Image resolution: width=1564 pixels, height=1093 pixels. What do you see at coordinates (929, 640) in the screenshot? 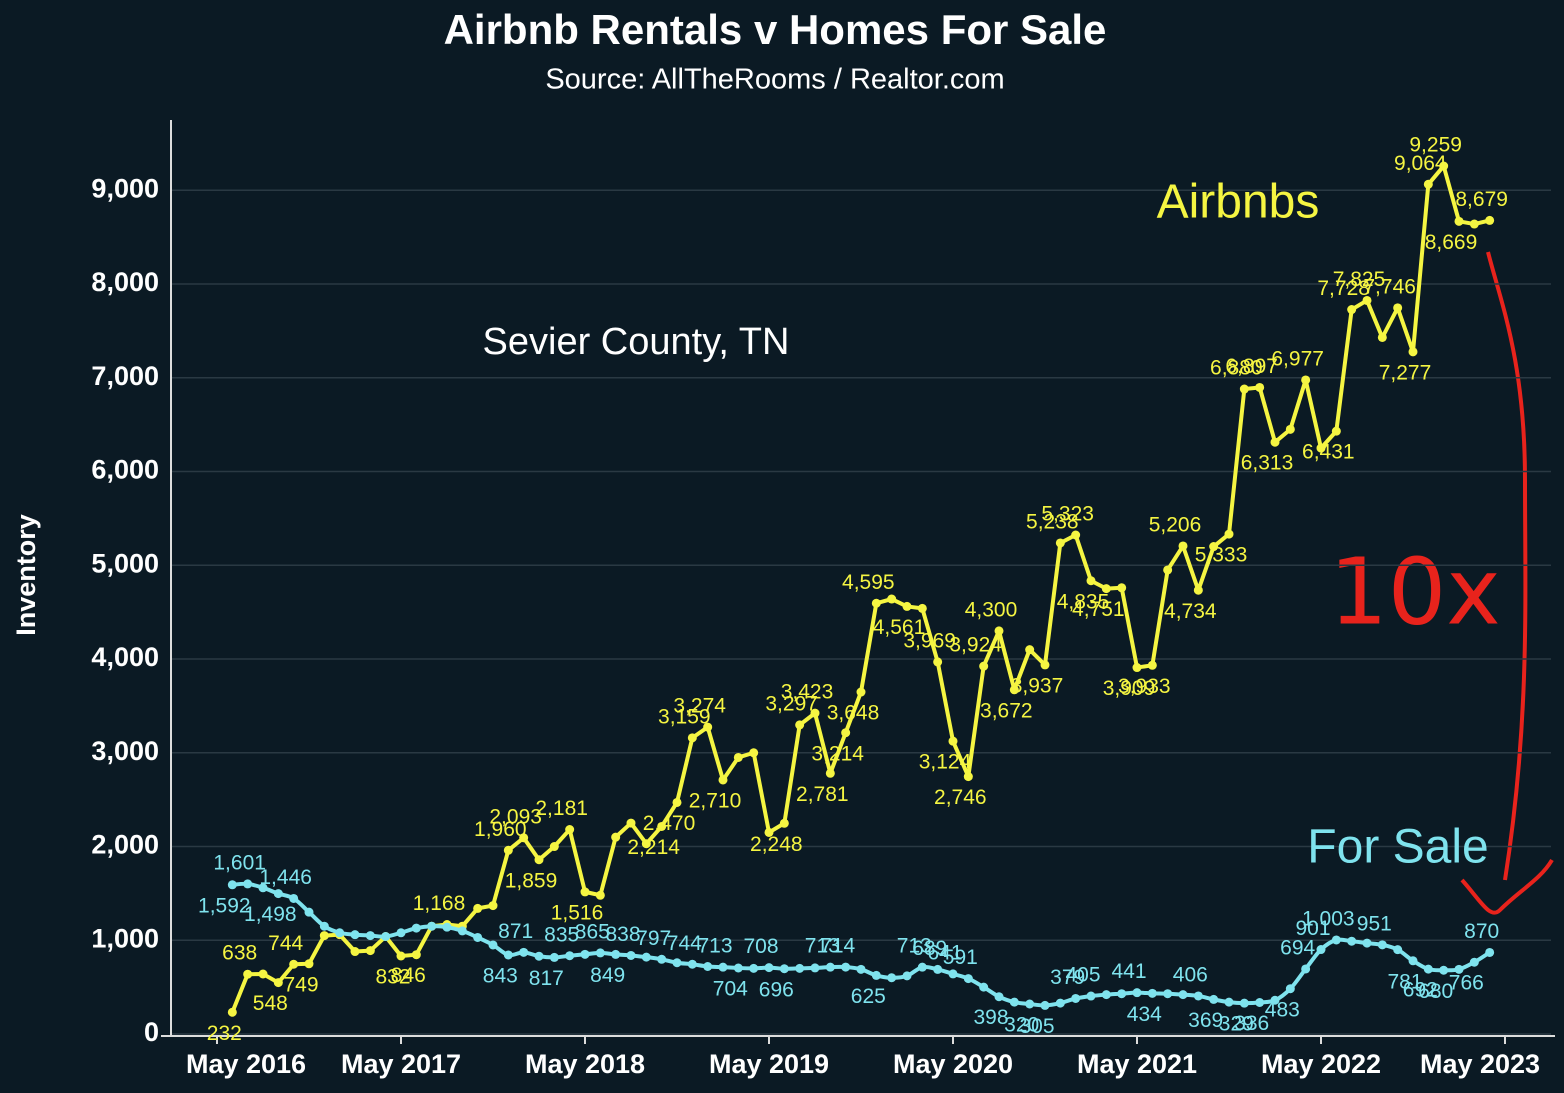
I see `data-label: 3,969` at bounding box center [929, 640].